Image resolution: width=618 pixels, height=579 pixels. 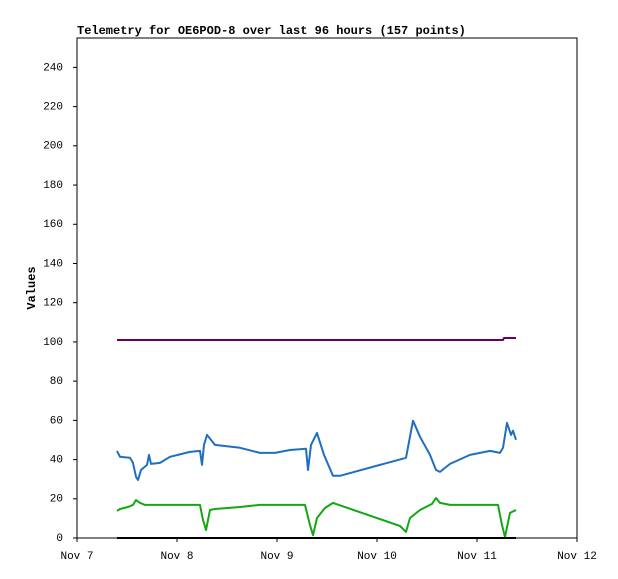 I want to click on y-tick-label: 40, so click(x=56, y=460).